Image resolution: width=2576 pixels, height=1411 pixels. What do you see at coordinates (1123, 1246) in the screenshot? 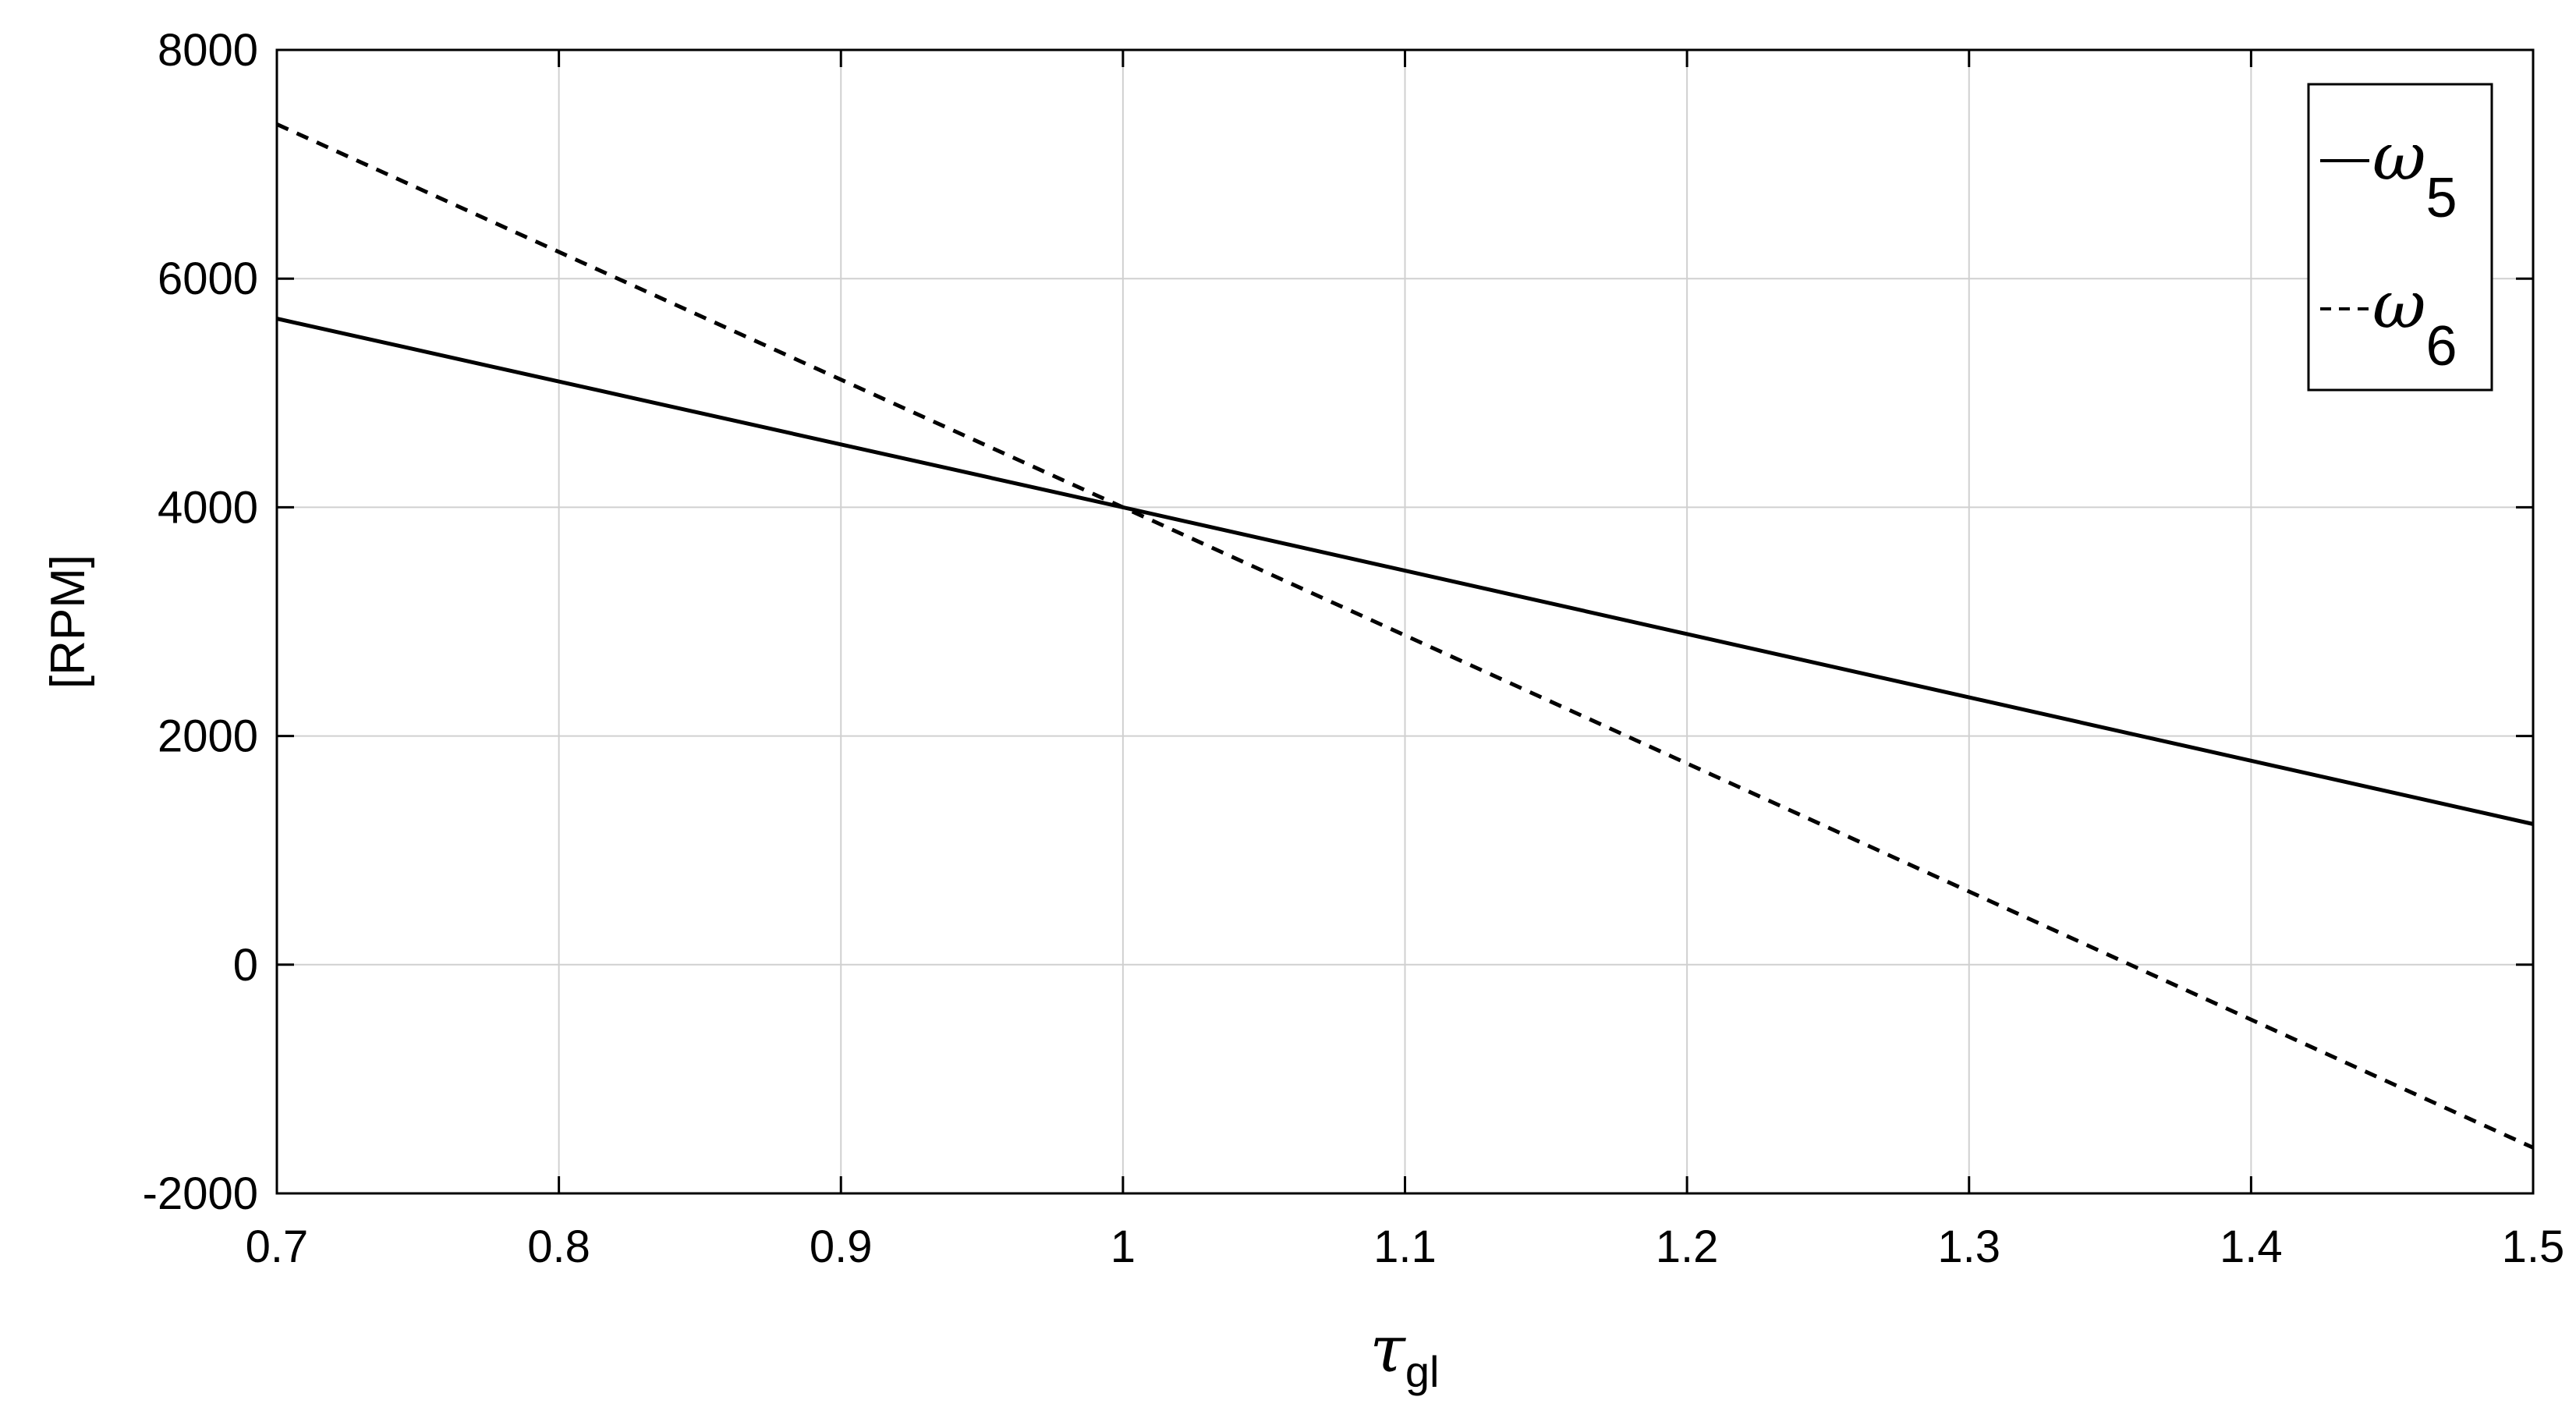
I see `x-tick-label: 1` at bounding box center [1123, 1246].